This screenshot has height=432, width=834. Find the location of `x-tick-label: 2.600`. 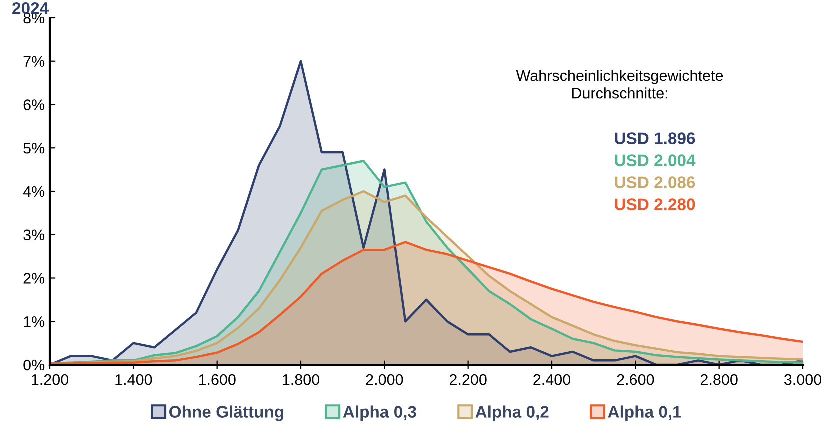

x-tick-label: 2.600 is located at coordinates (635, 380).